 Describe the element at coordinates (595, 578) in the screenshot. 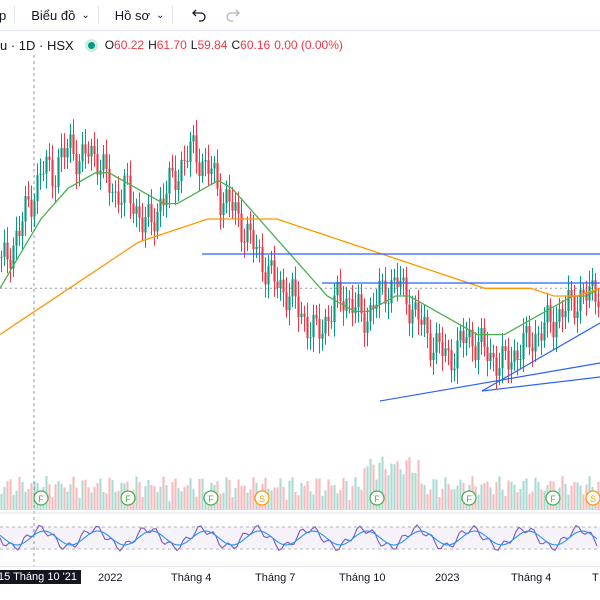

I see `time-axis-label: T` at that location.